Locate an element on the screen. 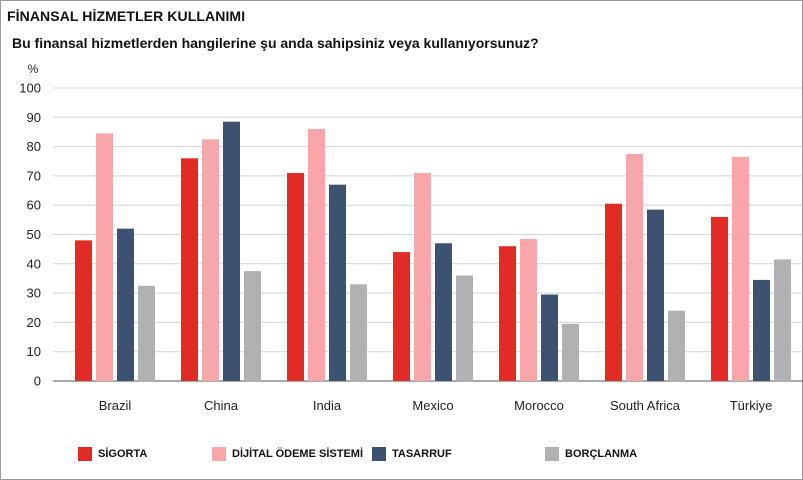  legend-item-tasarruf: TASARRUF is located at coordinates (412, 454).